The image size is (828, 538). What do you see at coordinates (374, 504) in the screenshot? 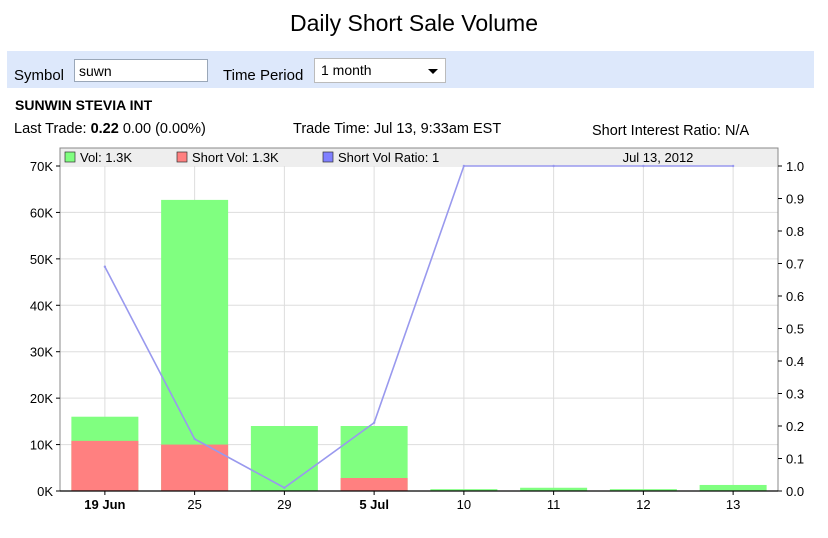
I see `x-tick-label: 5 Jul` at bounding box center [374, 504].